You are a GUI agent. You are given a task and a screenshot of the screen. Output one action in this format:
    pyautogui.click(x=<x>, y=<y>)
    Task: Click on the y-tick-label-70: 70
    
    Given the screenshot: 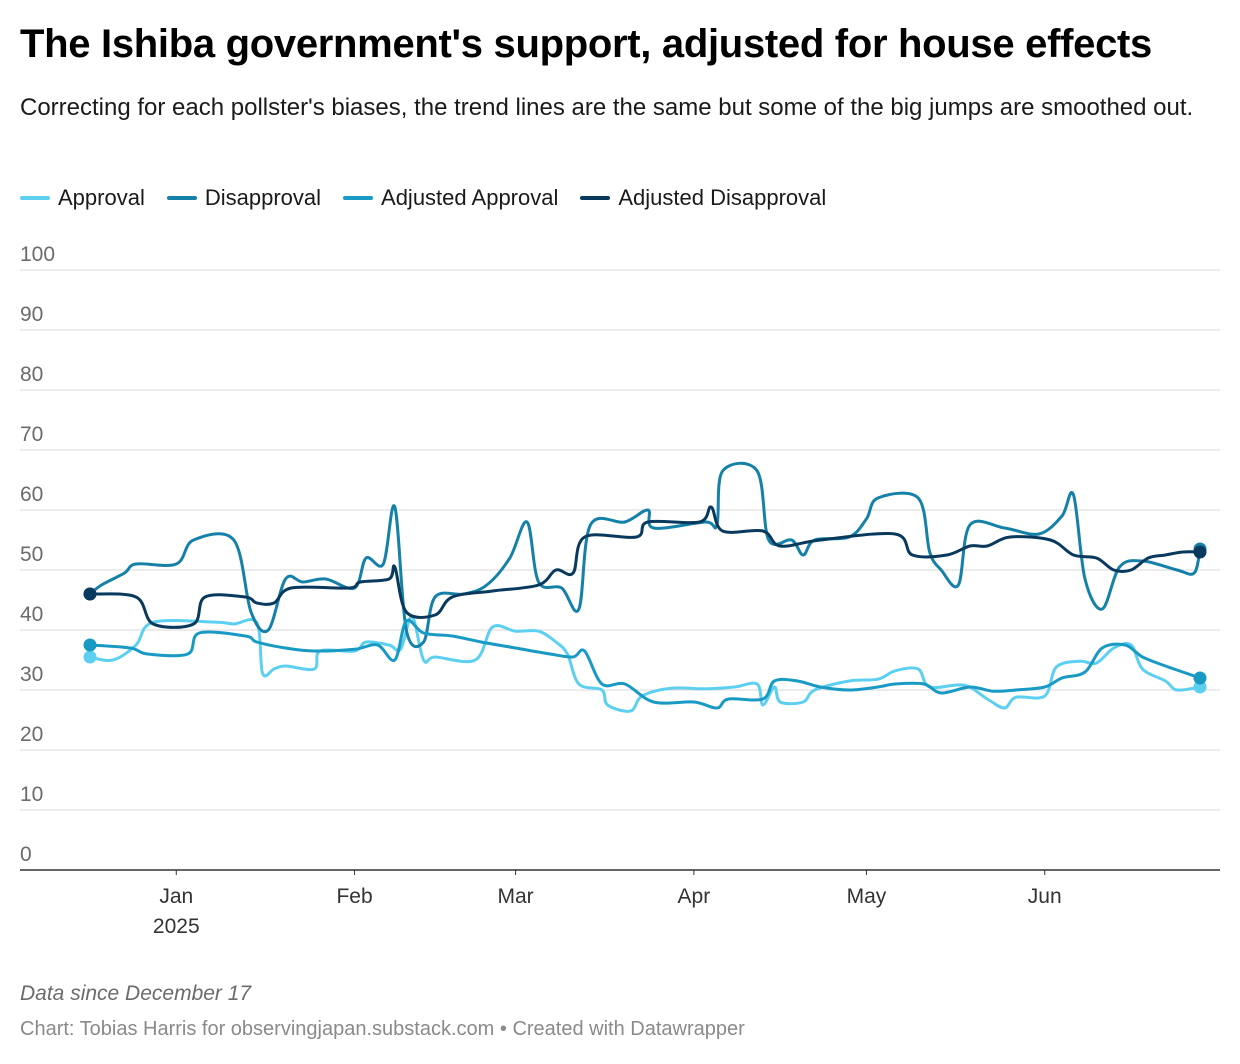 What is the action you would take?
    pyautogui.click(x=31, y=434)
    